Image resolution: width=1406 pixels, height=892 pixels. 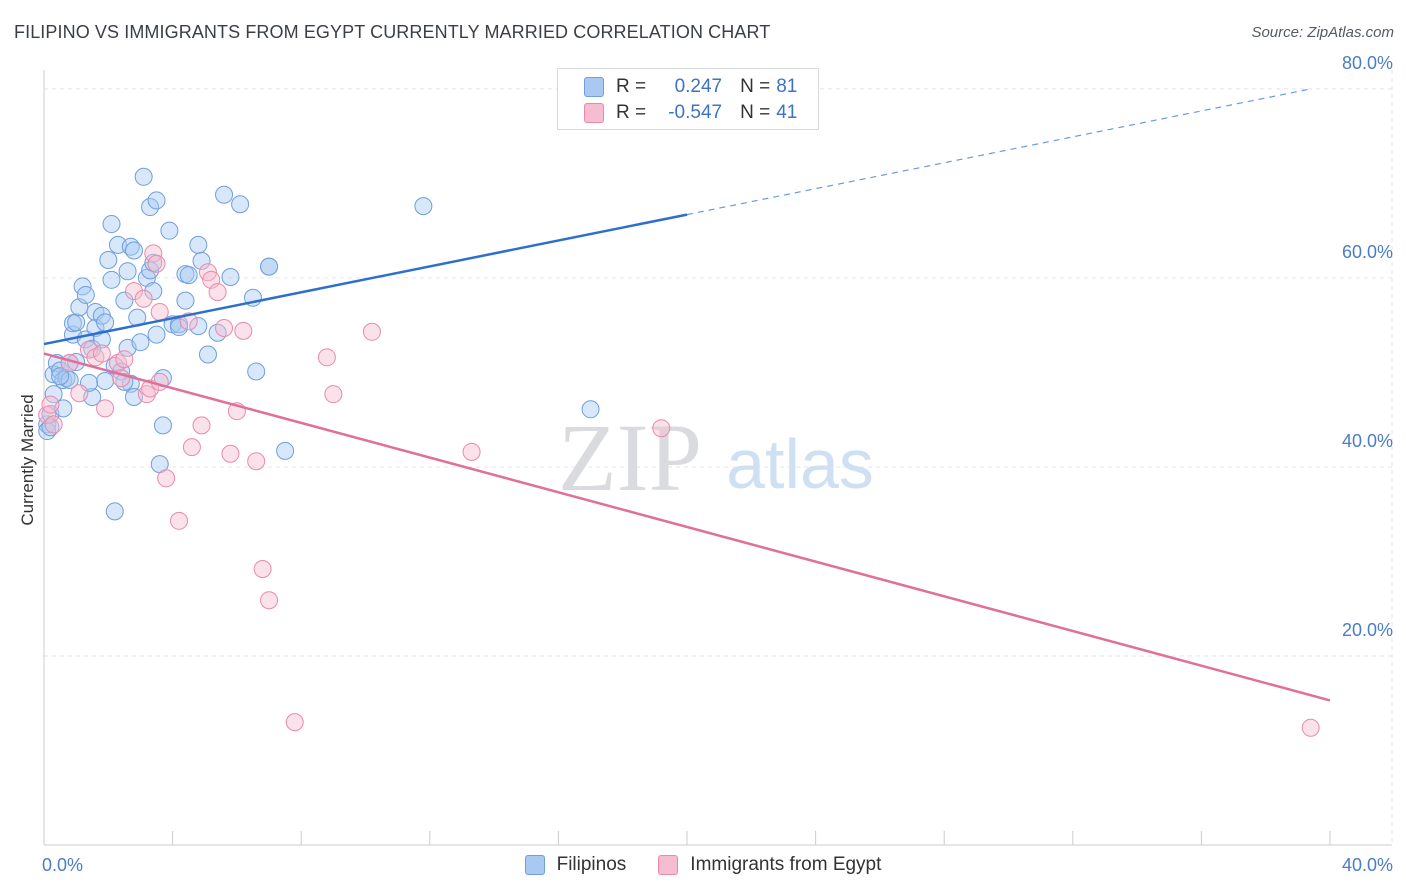 What do you see at coordinates (698, 86) in the screenshot?
I see `legend-r-value: 0.247` at bounding box center [698, 86].